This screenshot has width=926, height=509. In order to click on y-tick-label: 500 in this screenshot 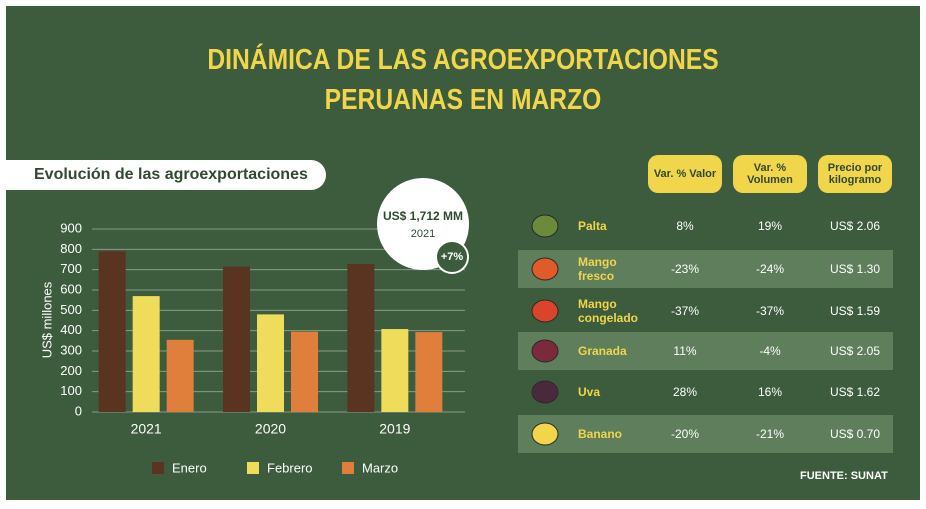, I will do `click(71, 309)`.